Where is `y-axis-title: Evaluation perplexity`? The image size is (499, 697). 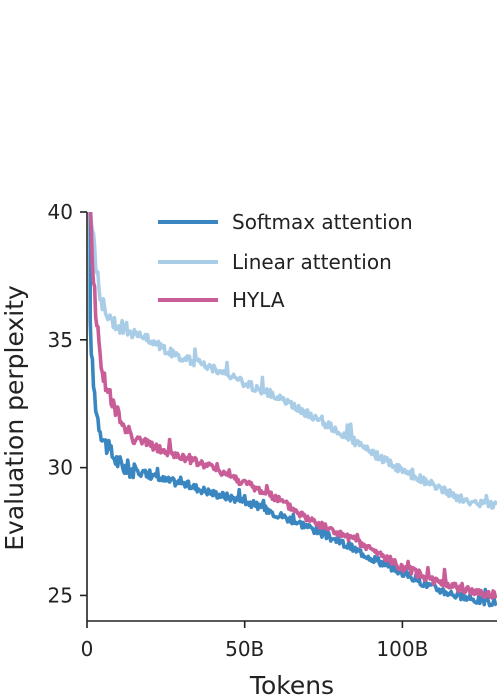 y-axis-title: Evaluation perplexity is located at coordinates (14, 418).